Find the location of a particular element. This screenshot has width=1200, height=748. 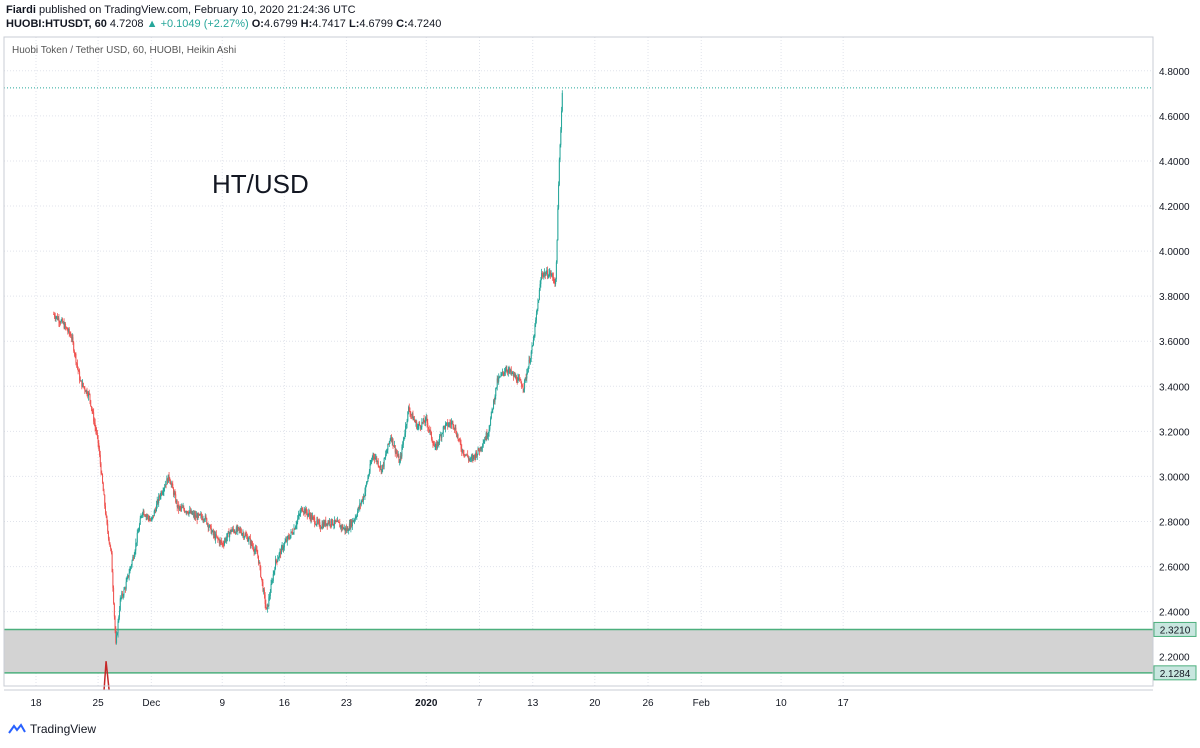

support-zone is located at coordinates (578, 651).